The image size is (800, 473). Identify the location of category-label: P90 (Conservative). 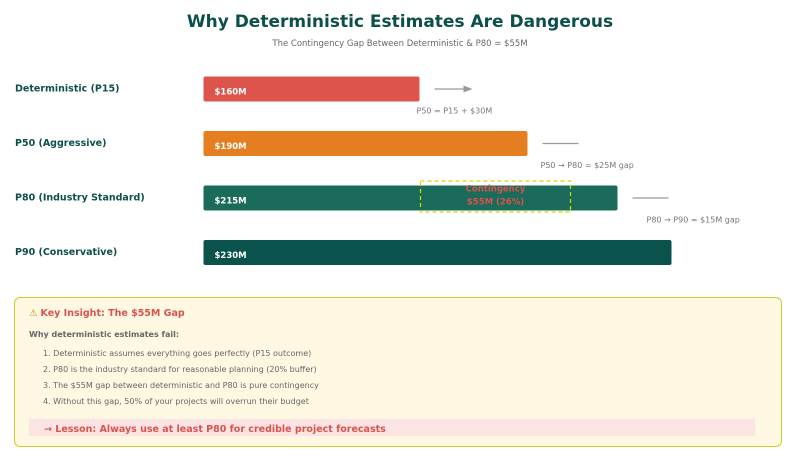
(66, 252).